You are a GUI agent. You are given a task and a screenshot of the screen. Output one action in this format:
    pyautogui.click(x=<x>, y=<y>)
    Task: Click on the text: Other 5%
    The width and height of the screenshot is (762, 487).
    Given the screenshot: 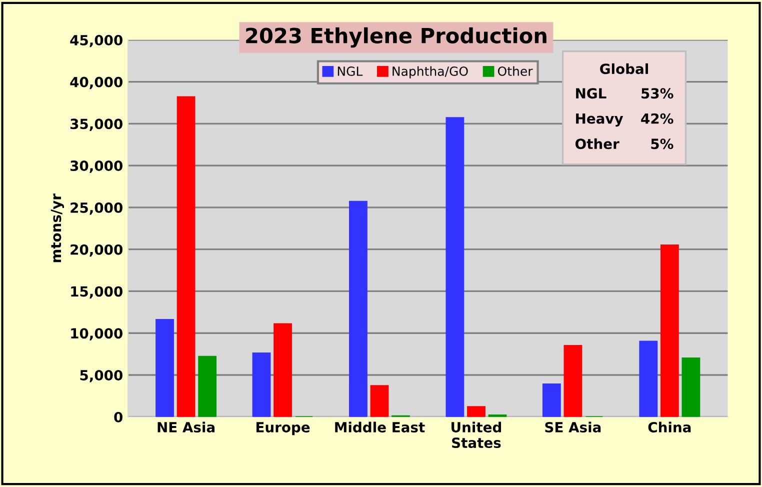 What is the action you would take?
    pyautogui.click(x=624, y=144)
    